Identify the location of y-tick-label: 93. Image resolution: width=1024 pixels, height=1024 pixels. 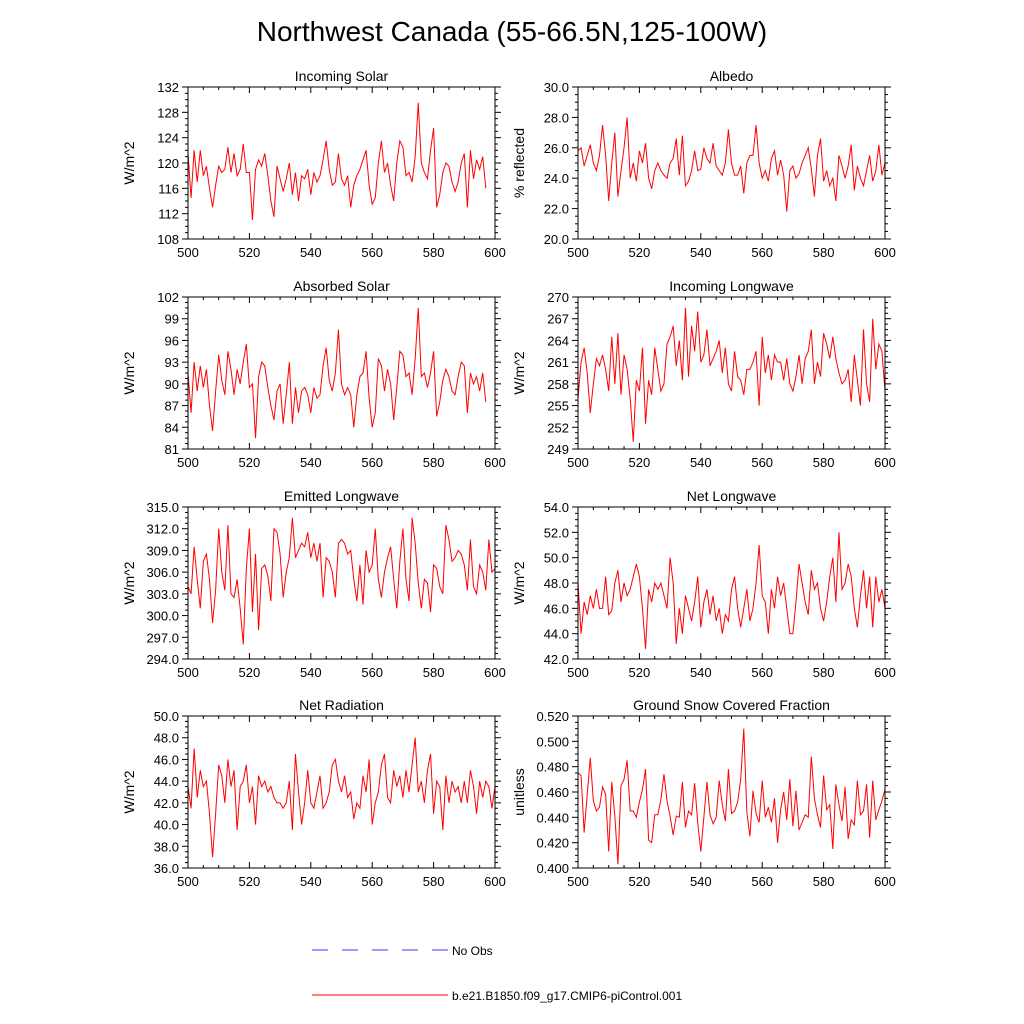
(172, 362).